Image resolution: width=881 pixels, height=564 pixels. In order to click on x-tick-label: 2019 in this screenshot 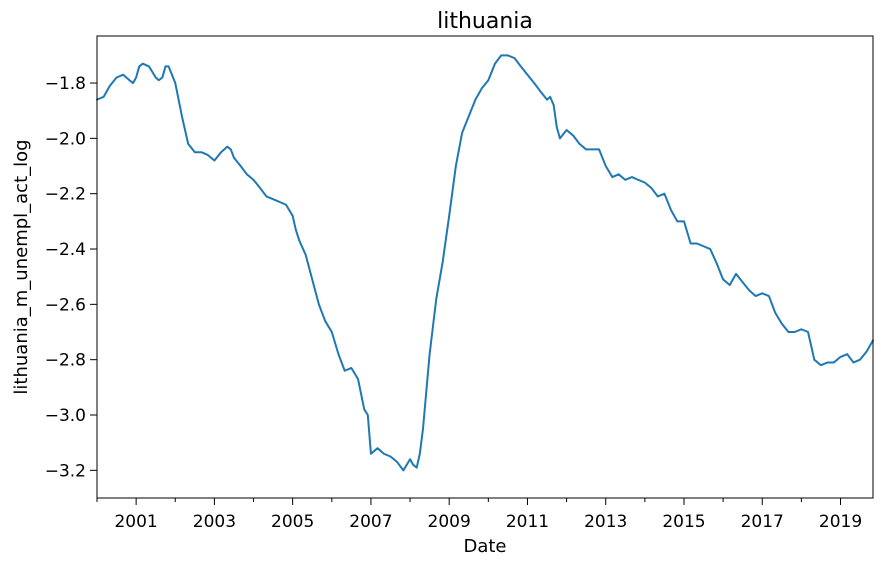, I will do `click(840, 522)`.